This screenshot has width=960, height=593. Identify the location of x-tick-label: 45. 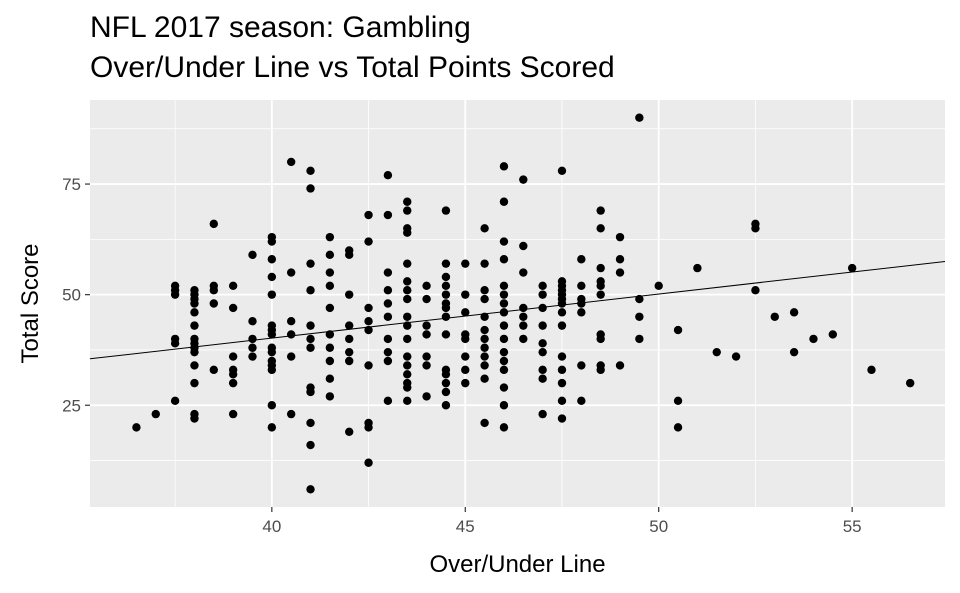
(465, 526).